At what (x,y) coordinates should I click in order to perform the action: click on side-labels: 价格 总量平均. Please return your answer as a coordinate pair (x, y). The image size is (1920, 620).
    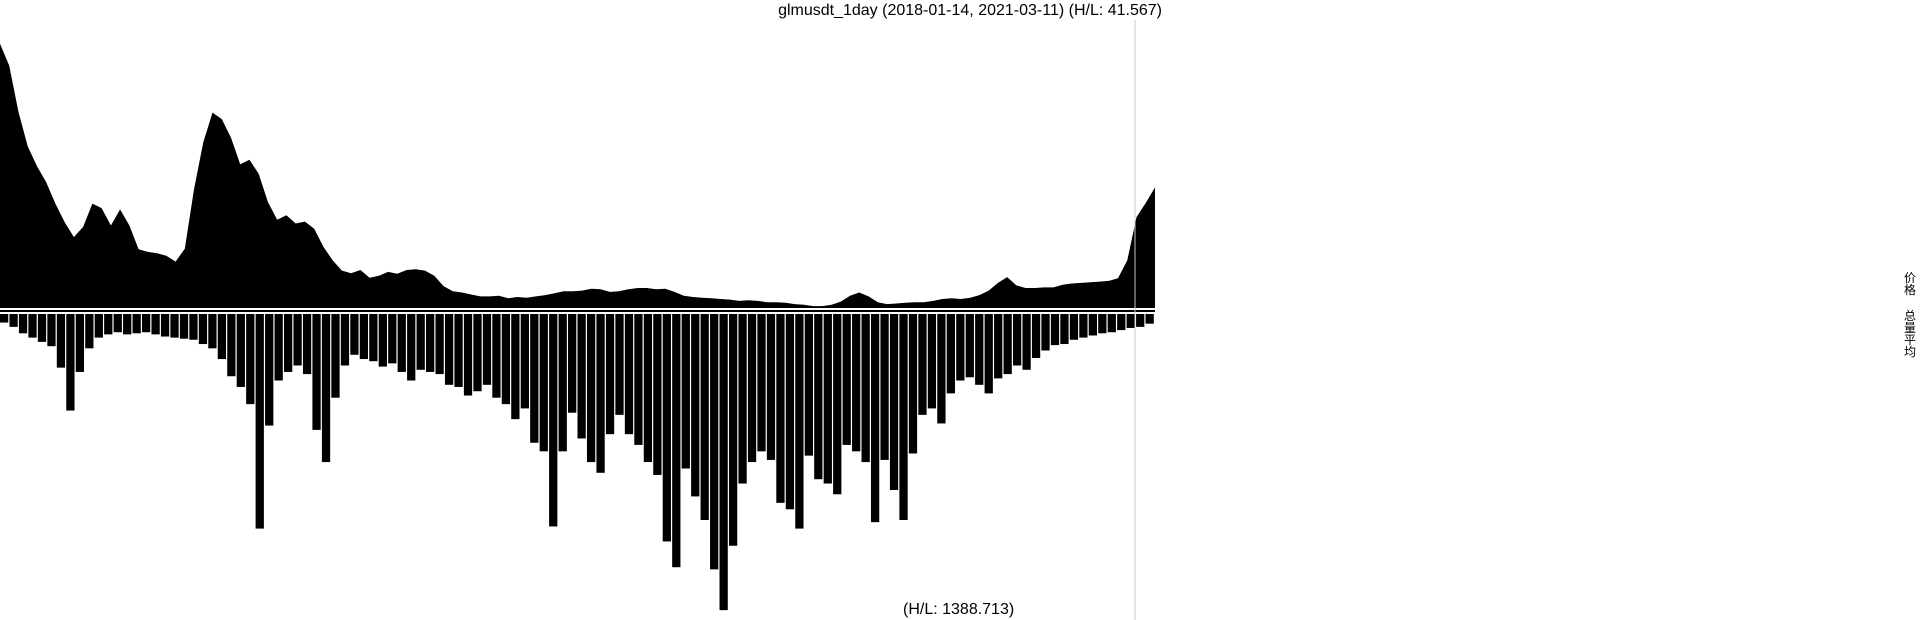
    Looking at the image, I should click on (1910, 315).